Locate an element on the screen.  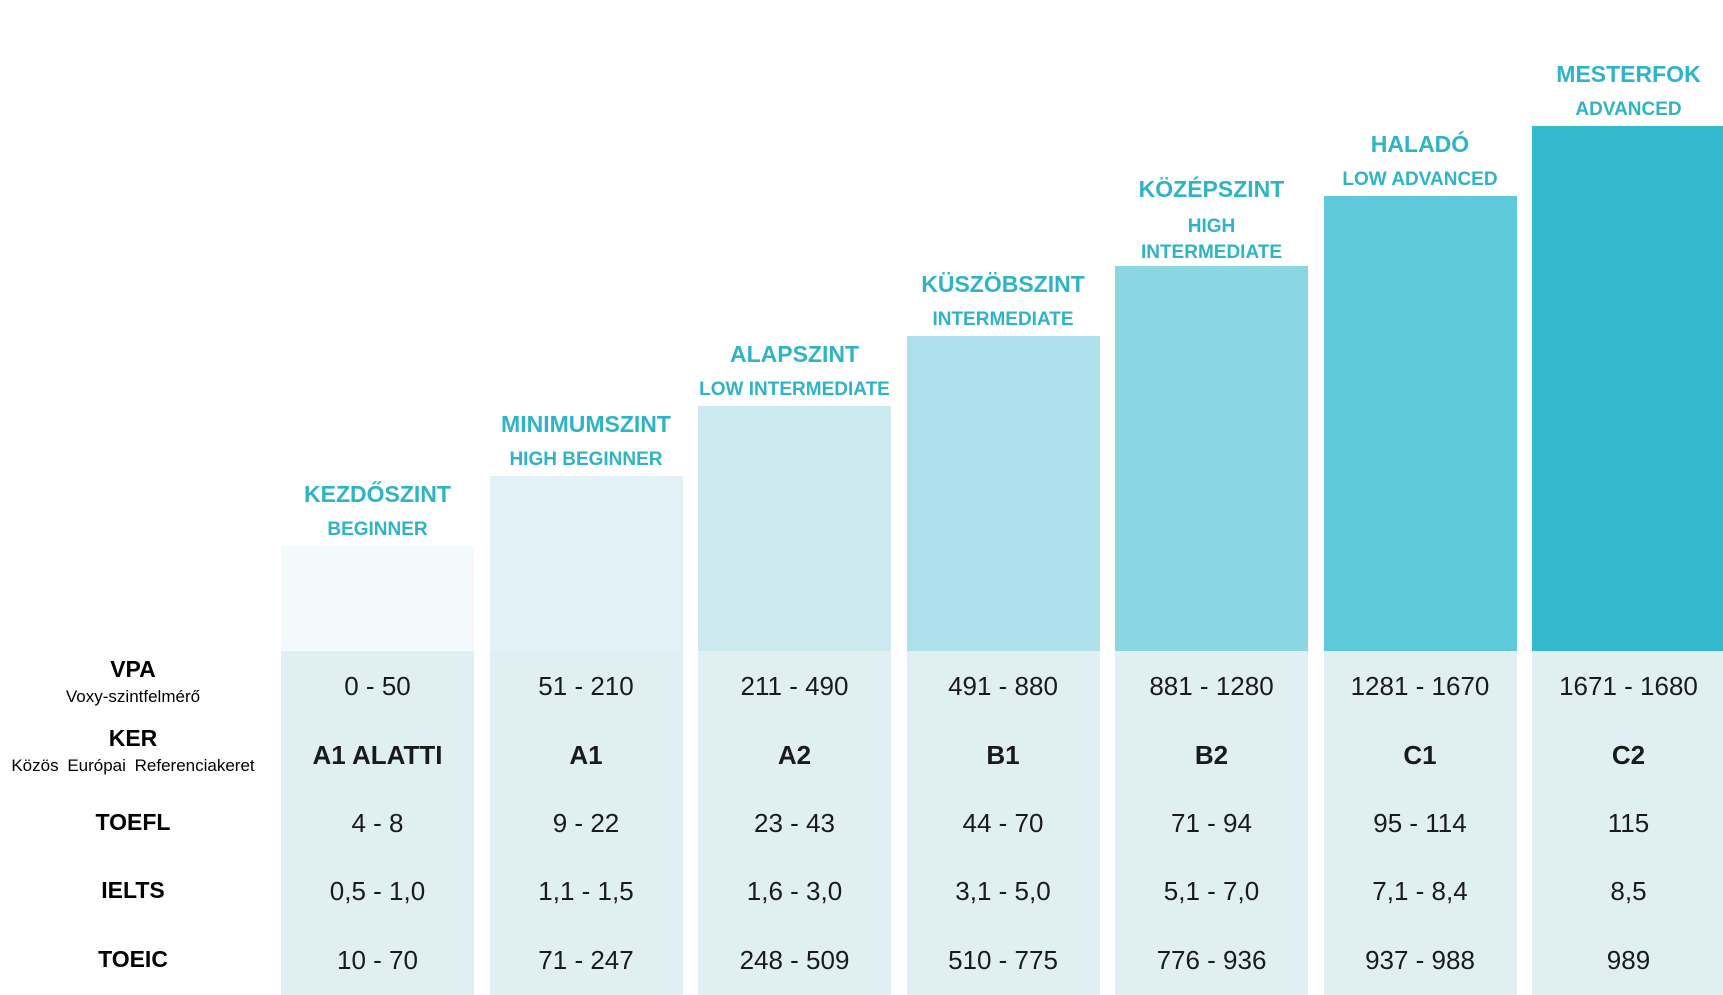
table-cell: B2 is located at coordinates (1211, 755).